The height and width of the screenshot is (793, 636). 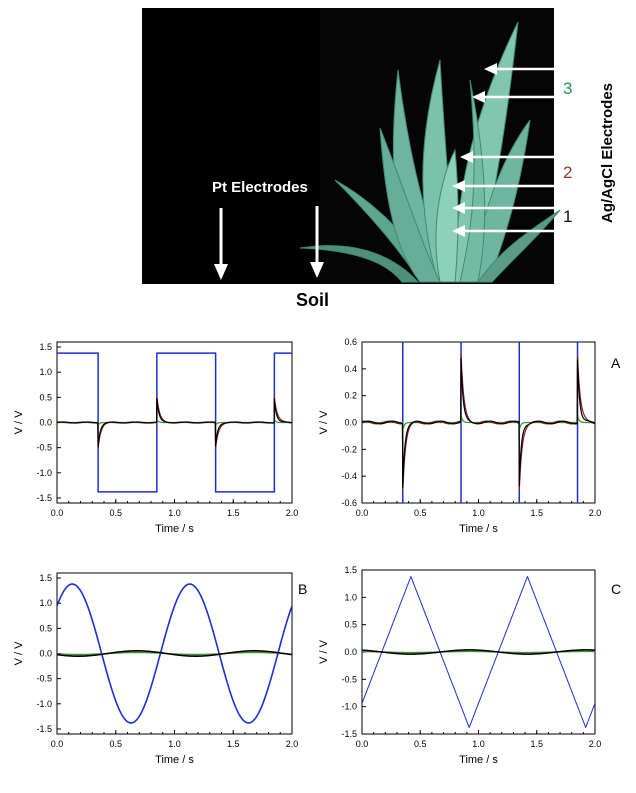 What do you see at coordinates (350, 342) in the screenshot?
I see `y-tick-label: 0.6` at bounding box center [350, 342].